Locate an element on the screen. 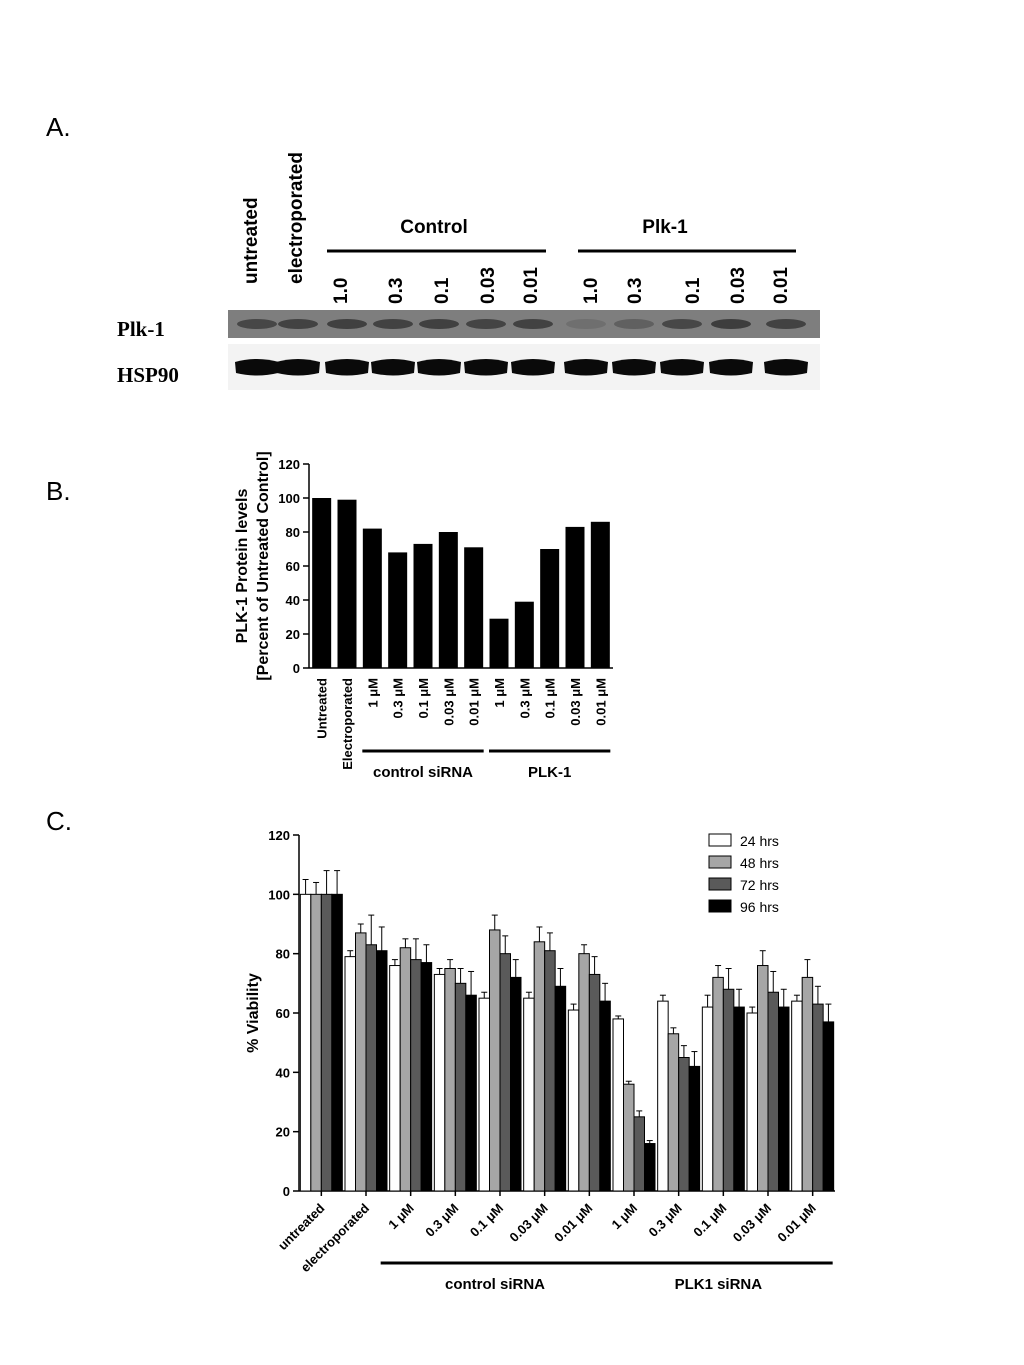  chart-c-x-tick-label: 0.03 μM is located at coordinates (528, 1223).